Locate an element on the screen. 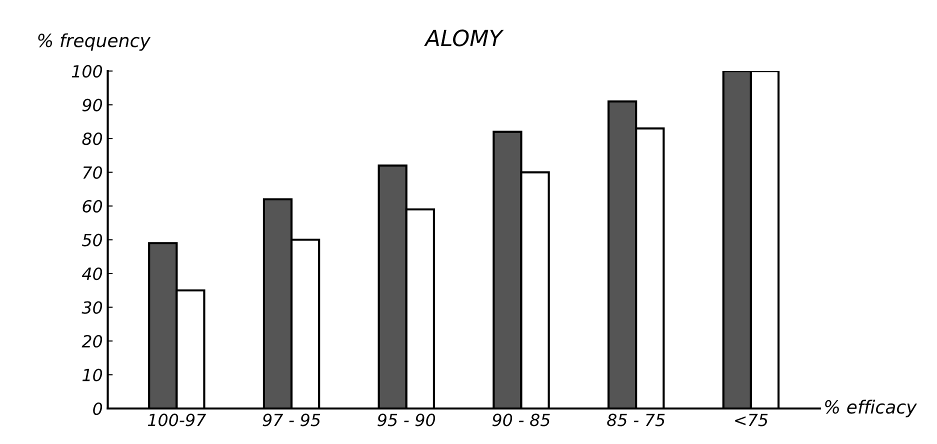  x-tick-label: 95 - 90 is located at coordinates (407, 420).